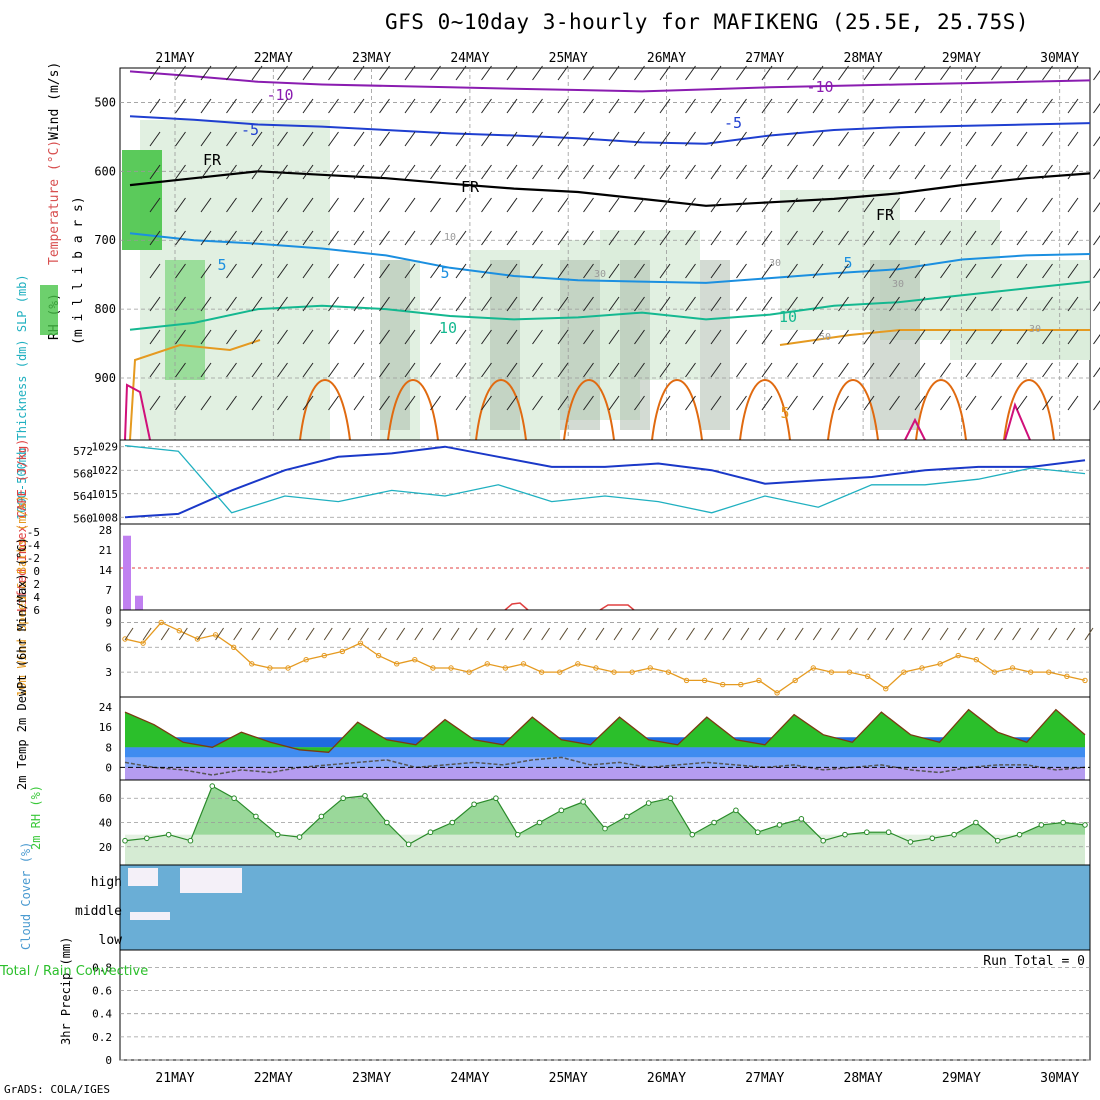  Describe the element at coordinates (105, 378) in the screenshot. I see `y-tick-label: 900` at that location.